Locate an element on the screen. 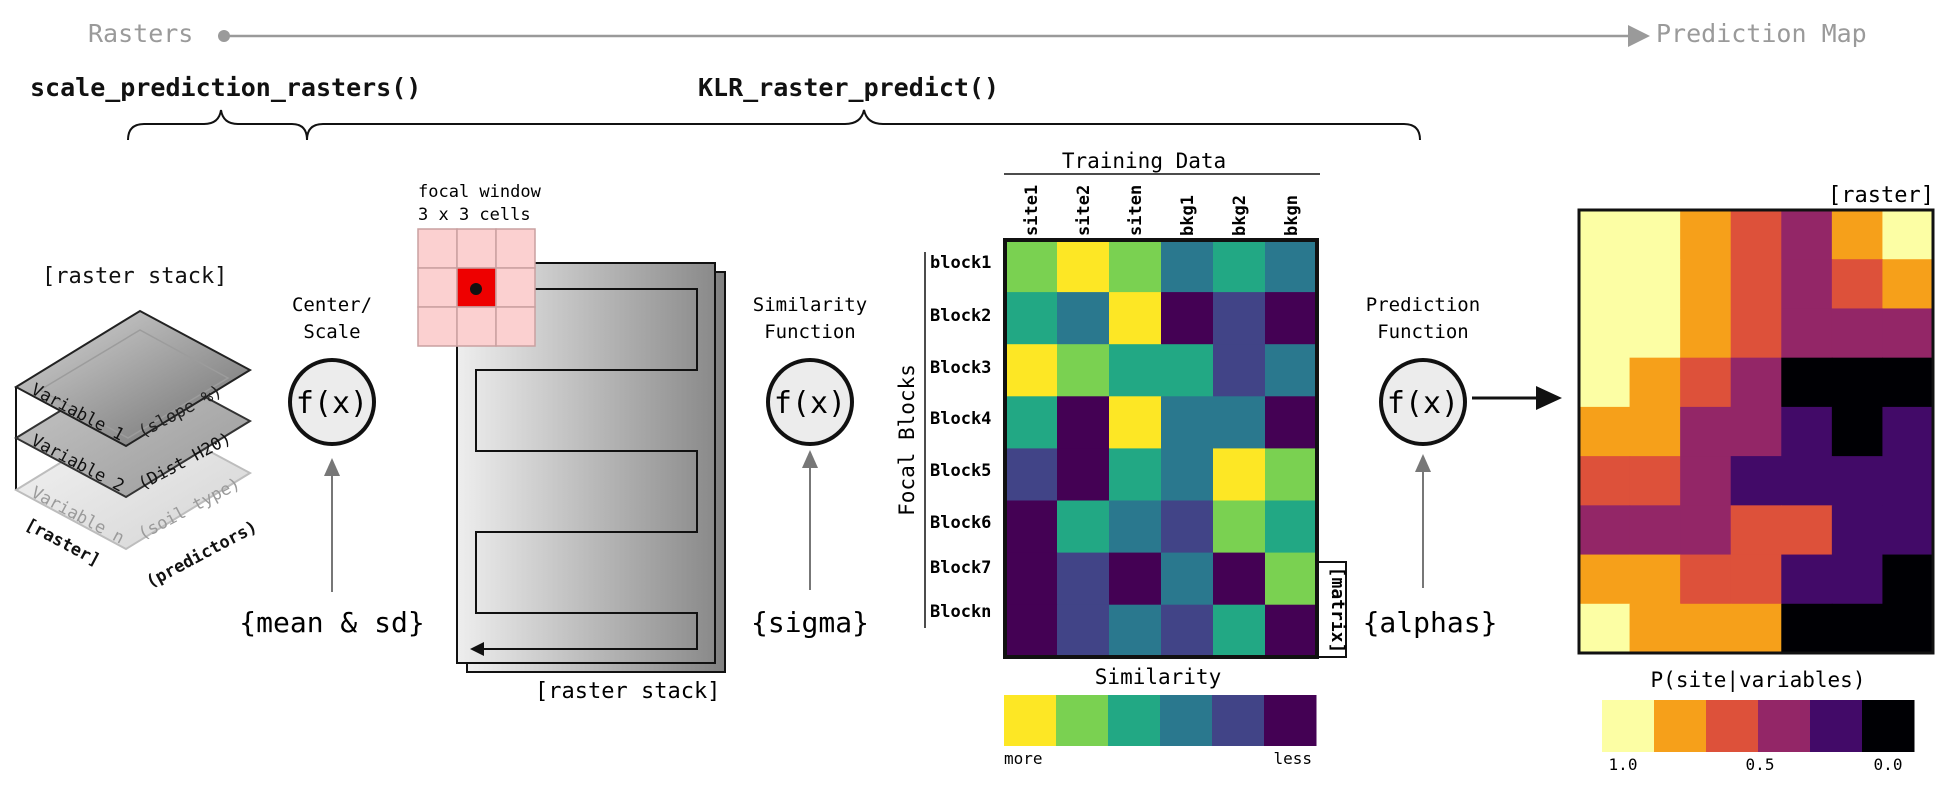  similarity-label-1: Similarity is located at coordinates (810, 305).